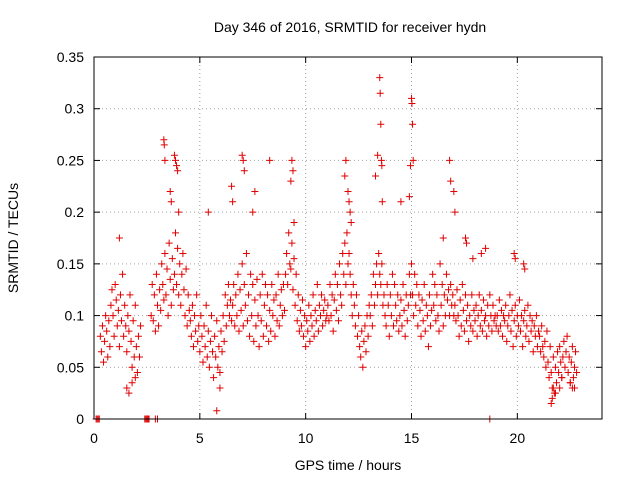 The image size is (640, 480). I want to click on y-tick-label: 0.1, so click(75, 316).